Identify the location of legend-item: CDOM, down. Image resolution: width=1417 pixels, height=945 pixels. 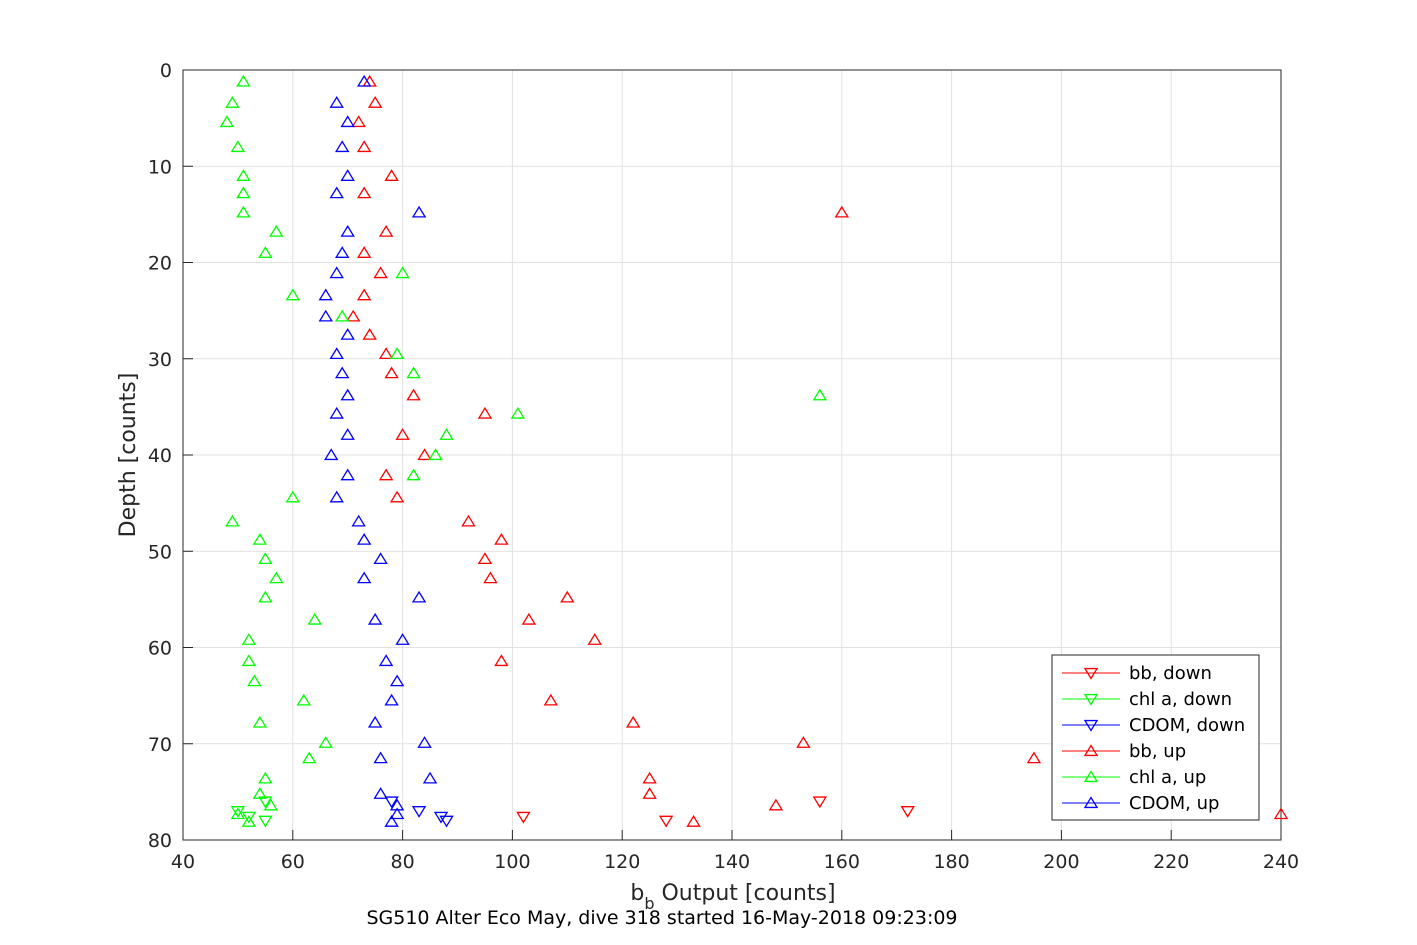
(1153, 725).